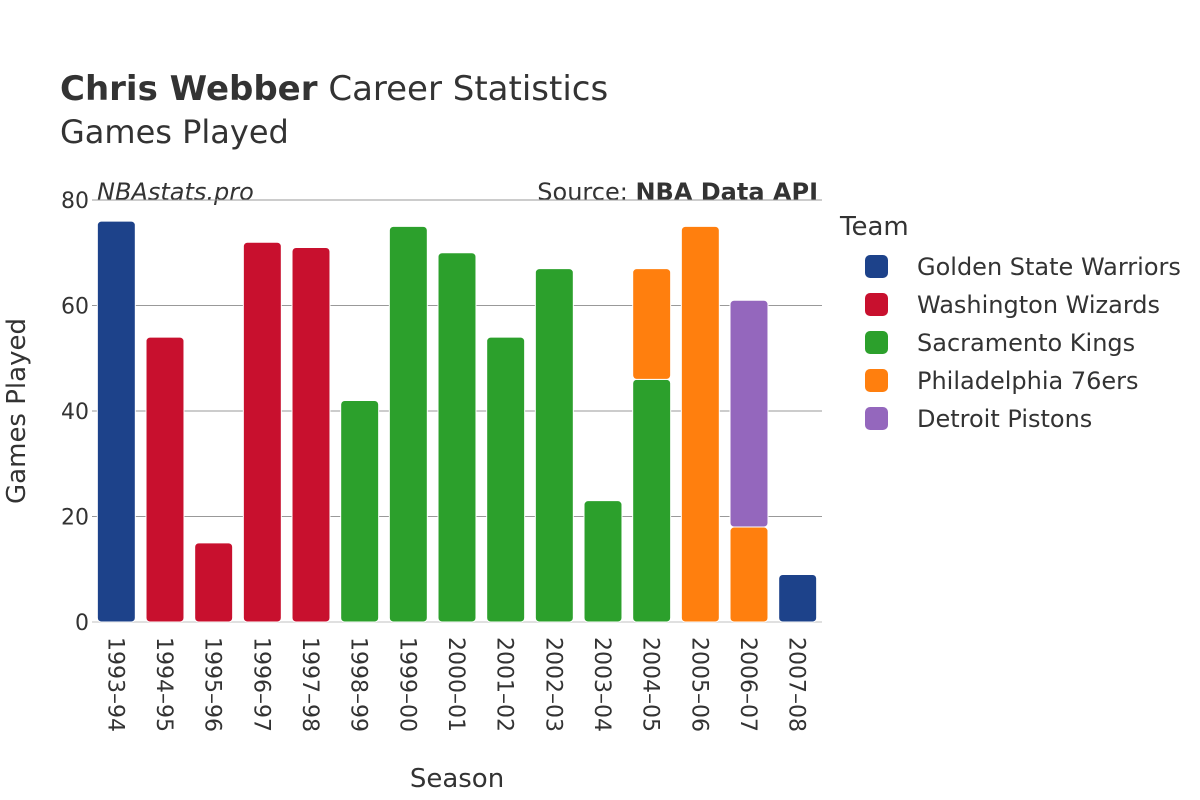 This screenshot has width=1200, height=800. Describe the element at coordinates (463, 89) in the screenshot. I see `title-suffix: Career Statistics` at that location.